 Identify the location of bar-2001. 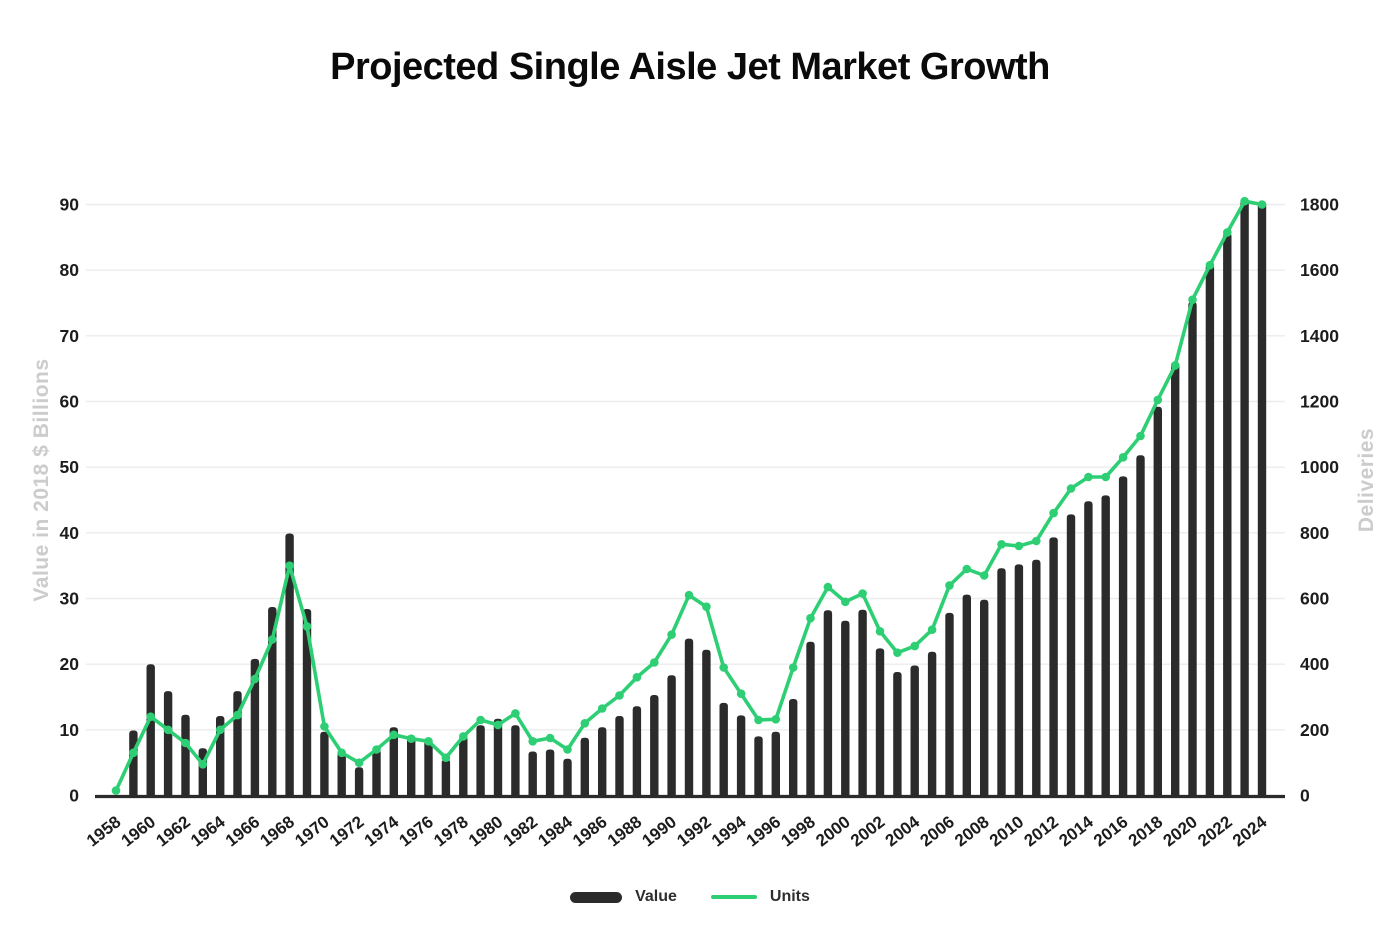
(862, 702).